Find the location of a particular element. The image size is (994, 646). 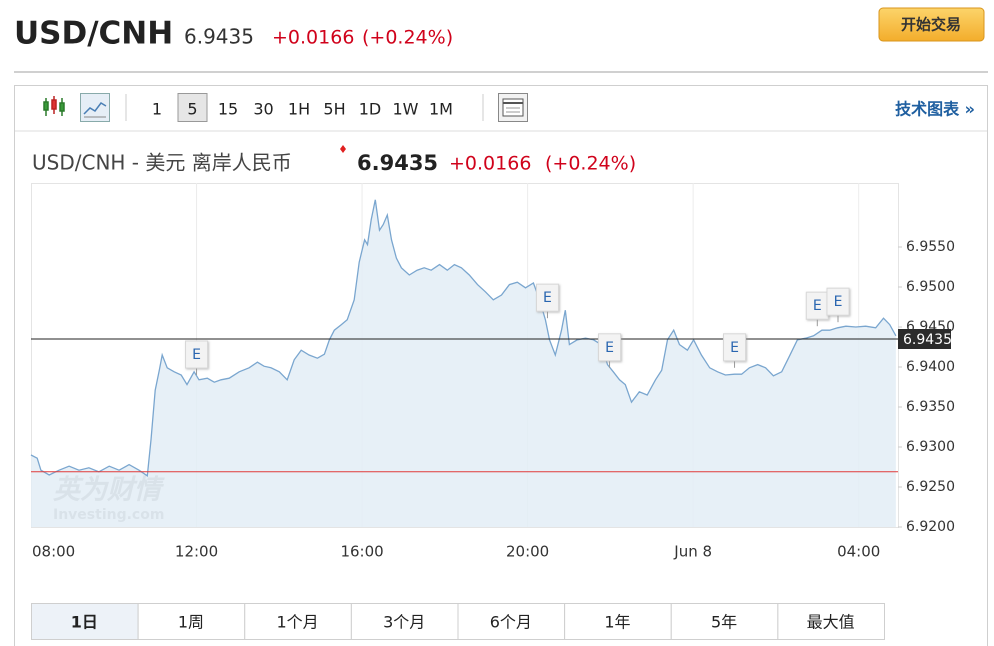

change-pct: (+0.24%) is located at coordinates (407, 38).